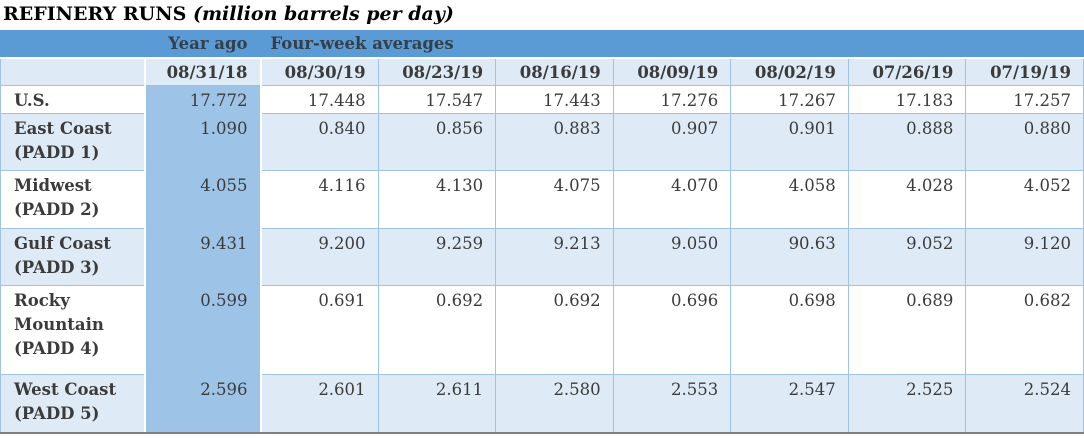 This screenshot has width=1084, height=438. What do you see at coordinates (554, 257) in the screenshot?
I see `week-value: 9.213` at bounding box center [554, 257].